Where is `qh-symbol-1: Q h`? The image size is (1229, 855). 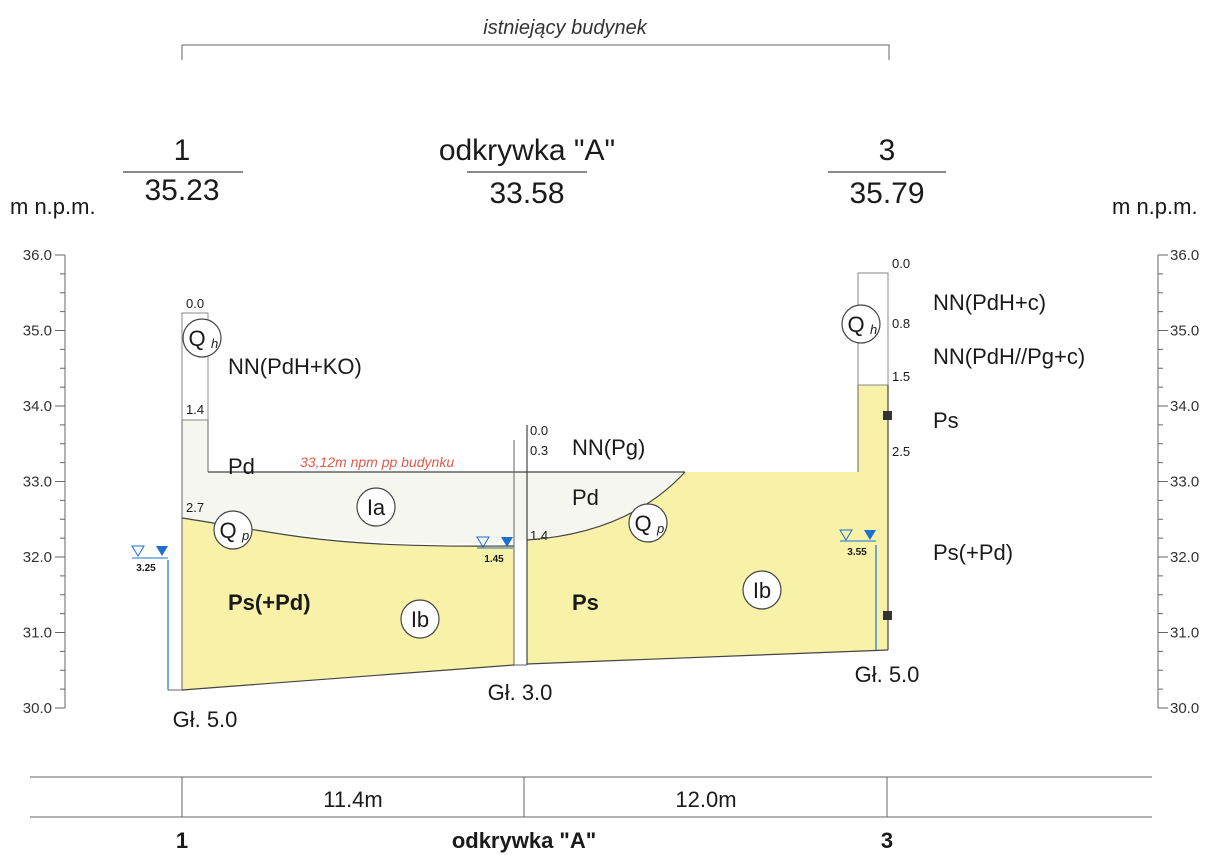
qh-symbol-1: Q h is located at coordinates (202, 338).